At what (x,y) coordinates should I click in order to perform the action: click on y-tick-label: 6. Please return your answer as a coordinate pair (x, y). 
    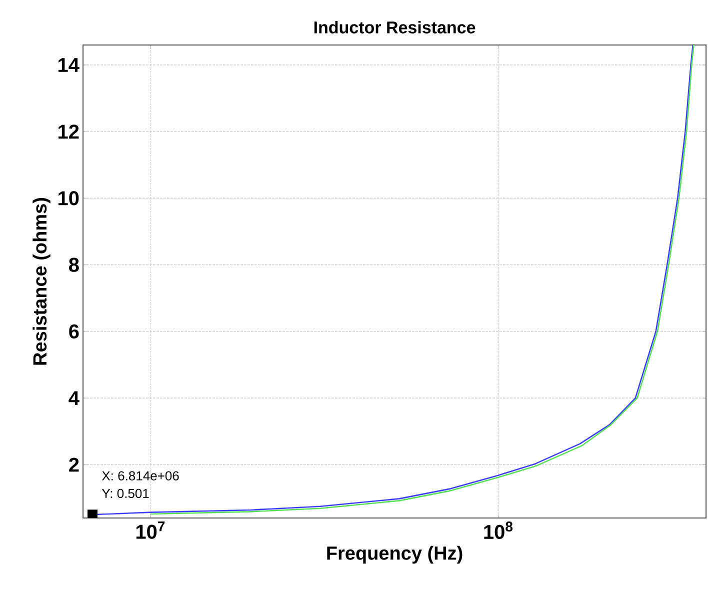
    Looking at the image, I should click on (74, 331).